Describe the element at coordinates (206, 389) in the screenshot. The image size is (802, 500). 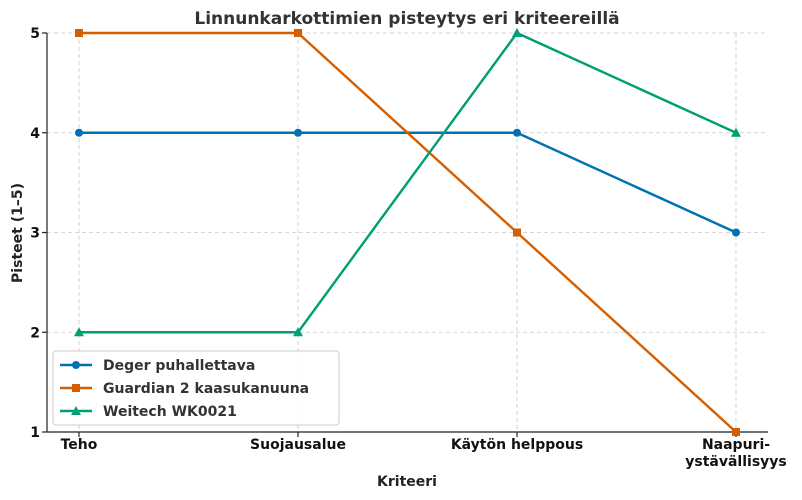
I see `legend-label: Guardian 2 kaasukanuuna` at that location.